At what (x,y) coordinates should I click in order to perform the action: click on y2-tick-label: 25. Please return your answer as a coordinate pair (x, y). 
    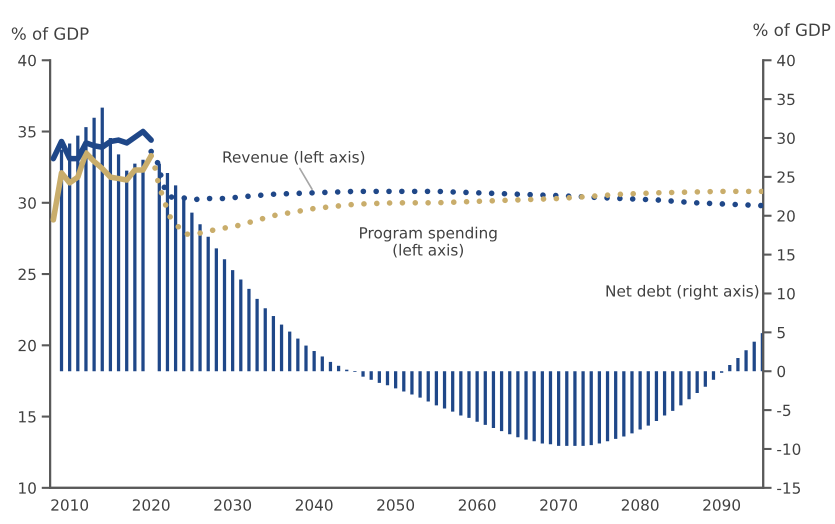
    Looking at the image, I should click on (786, 177).